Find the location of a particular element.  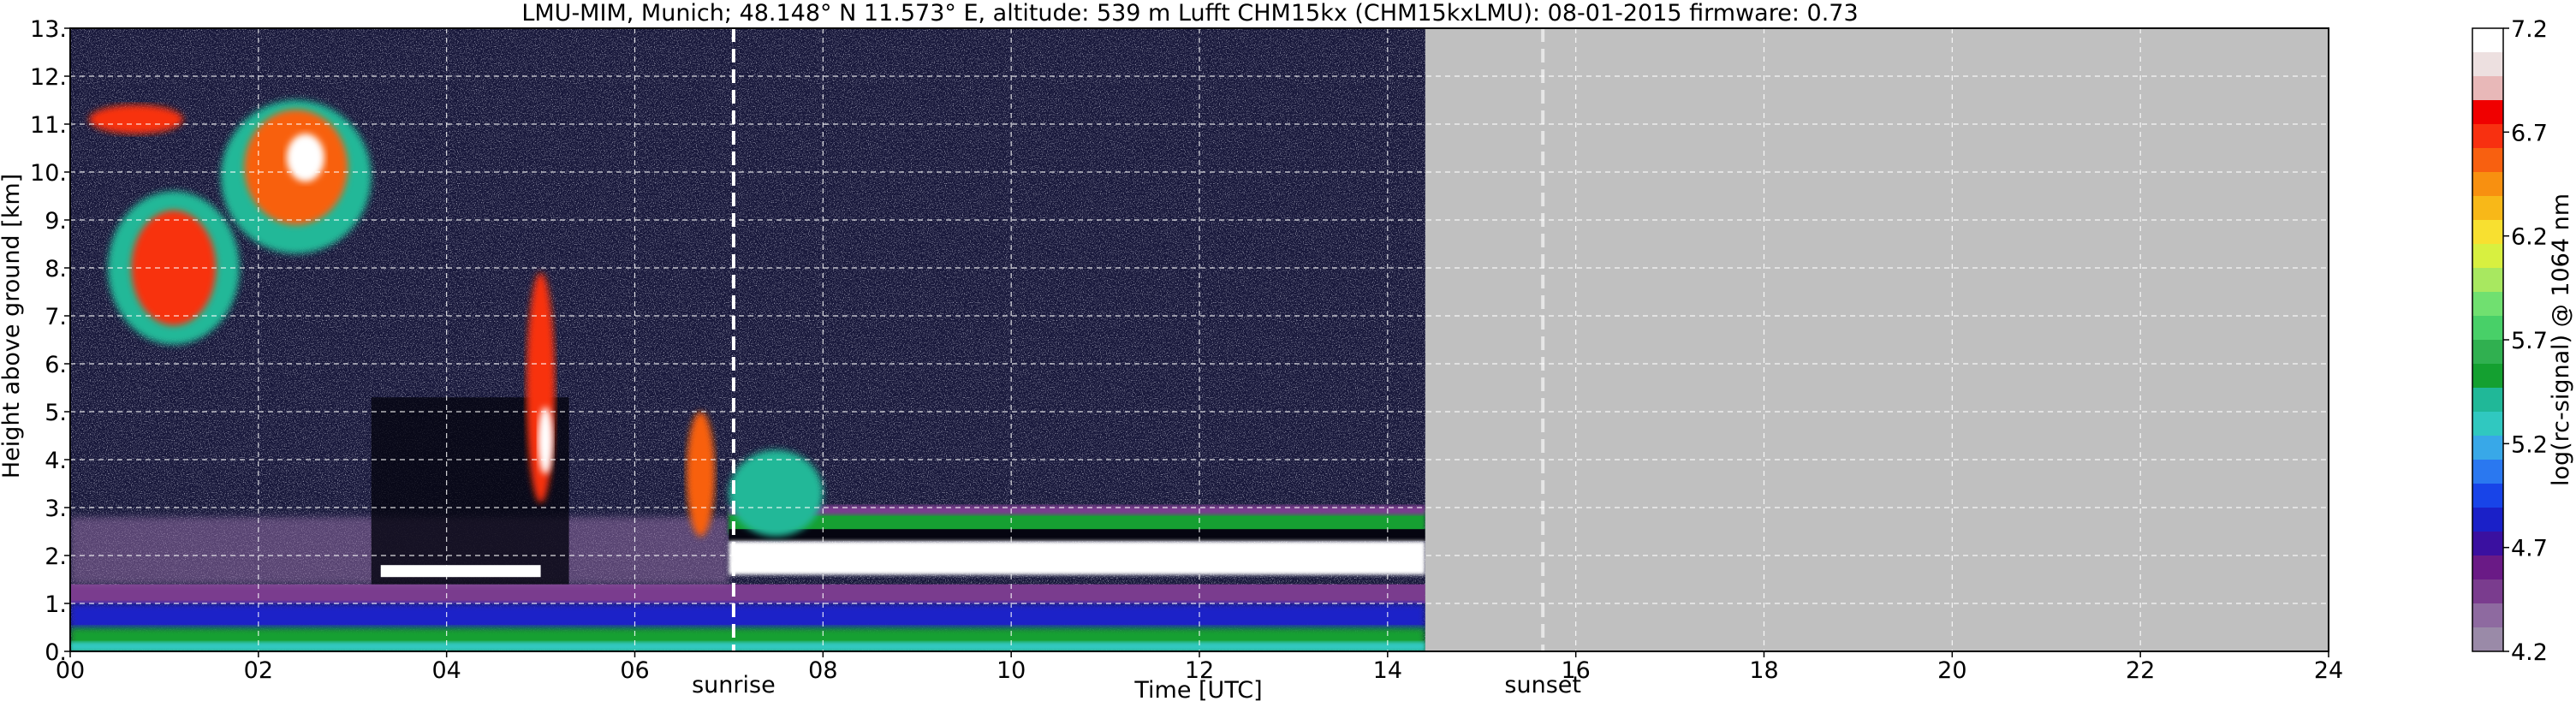

x-tick-label-6: 12 is located at coordinates (1199, 670).